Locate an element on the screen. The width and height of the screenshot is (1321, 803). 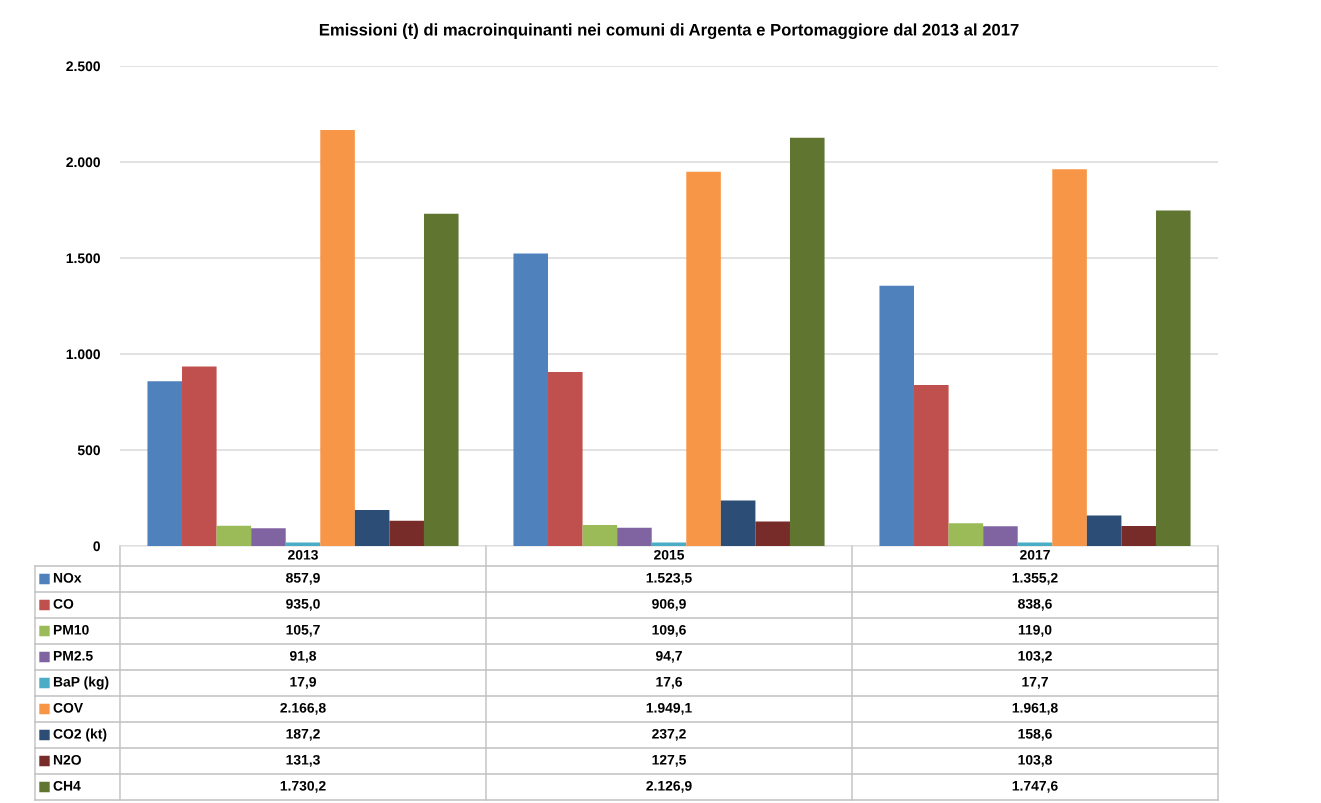
legend-label: CH4 is located at coordinates (67, 785).